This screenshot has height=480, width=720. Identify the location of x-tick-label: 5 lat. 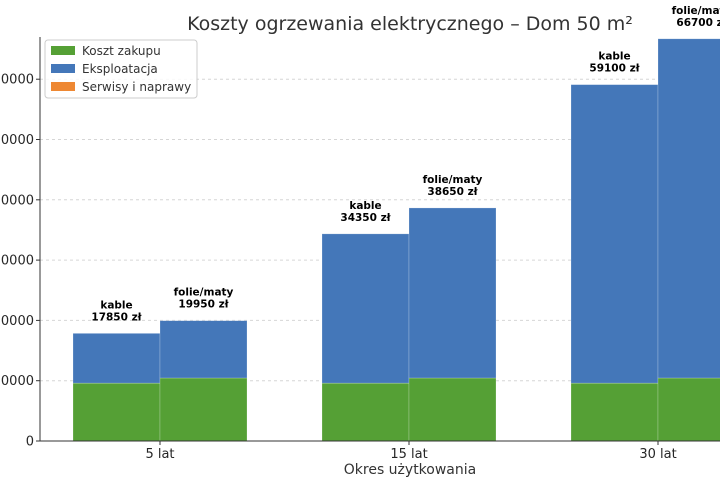
(159, 454).